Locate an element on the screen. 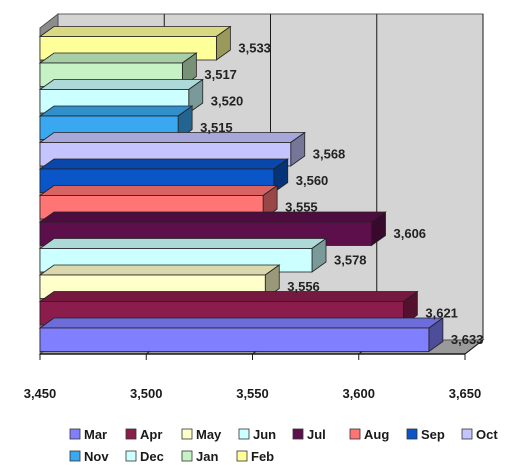 This screenshot has height=465, width=515. data-label-dec: 3,520 is located at coordinates (227, 100).